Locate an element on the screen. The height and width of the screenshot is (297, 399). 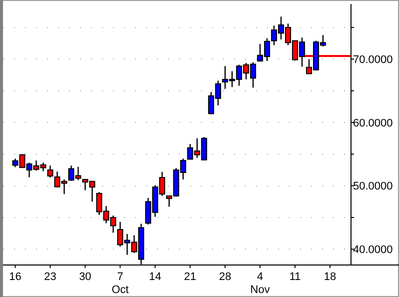
candlestick is located at coordinates (50, 171).